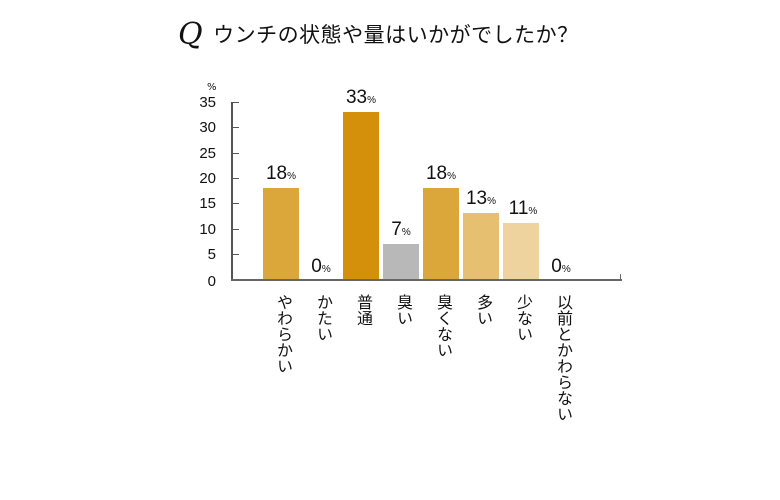 The image size is (780, 500). What do you see at coordinates (207, 178) in the screenshot?
I see `y-tick-label: 20` at bounding box center [207, 178].